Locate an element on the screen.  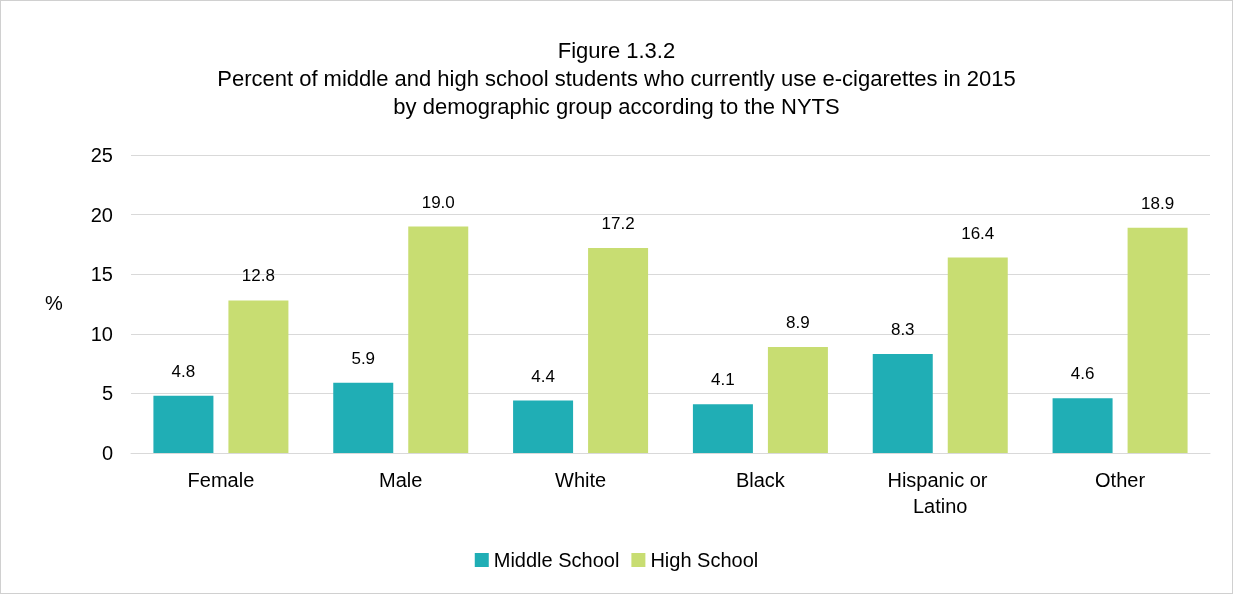
data-label: 16.4 is located at coordinates (978, 233).